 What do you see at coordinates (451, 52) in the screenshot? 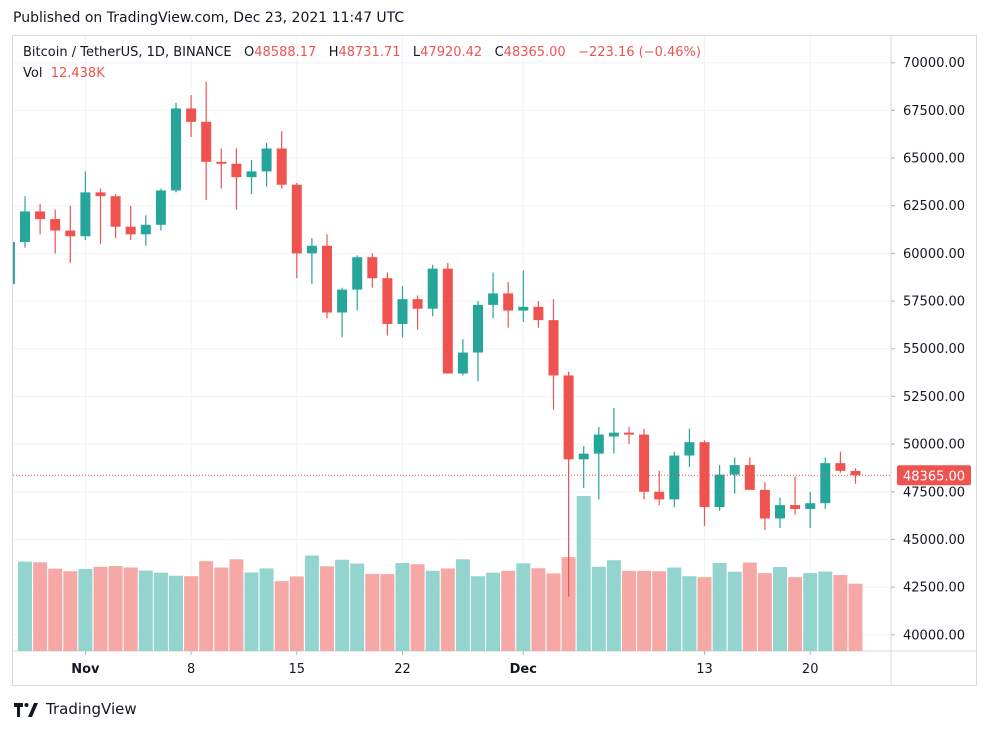
I see `low-value: 47920.42` at bounding box center [451, 52].